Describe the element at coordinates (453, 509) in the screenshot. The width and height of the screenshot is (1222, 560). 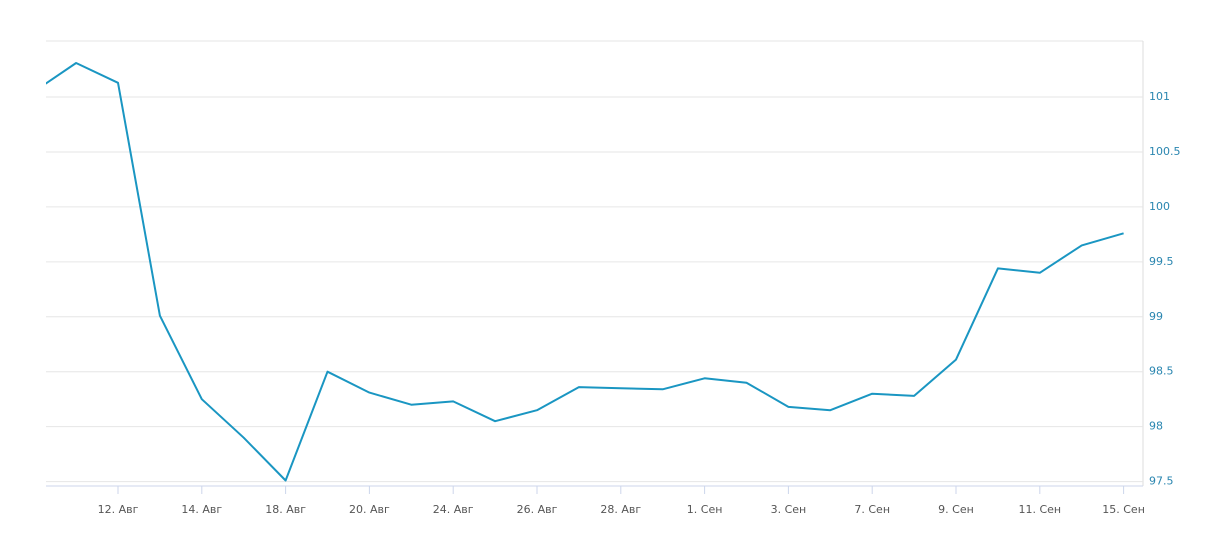
I see `x-tick-label: 24. Авг` at that location.